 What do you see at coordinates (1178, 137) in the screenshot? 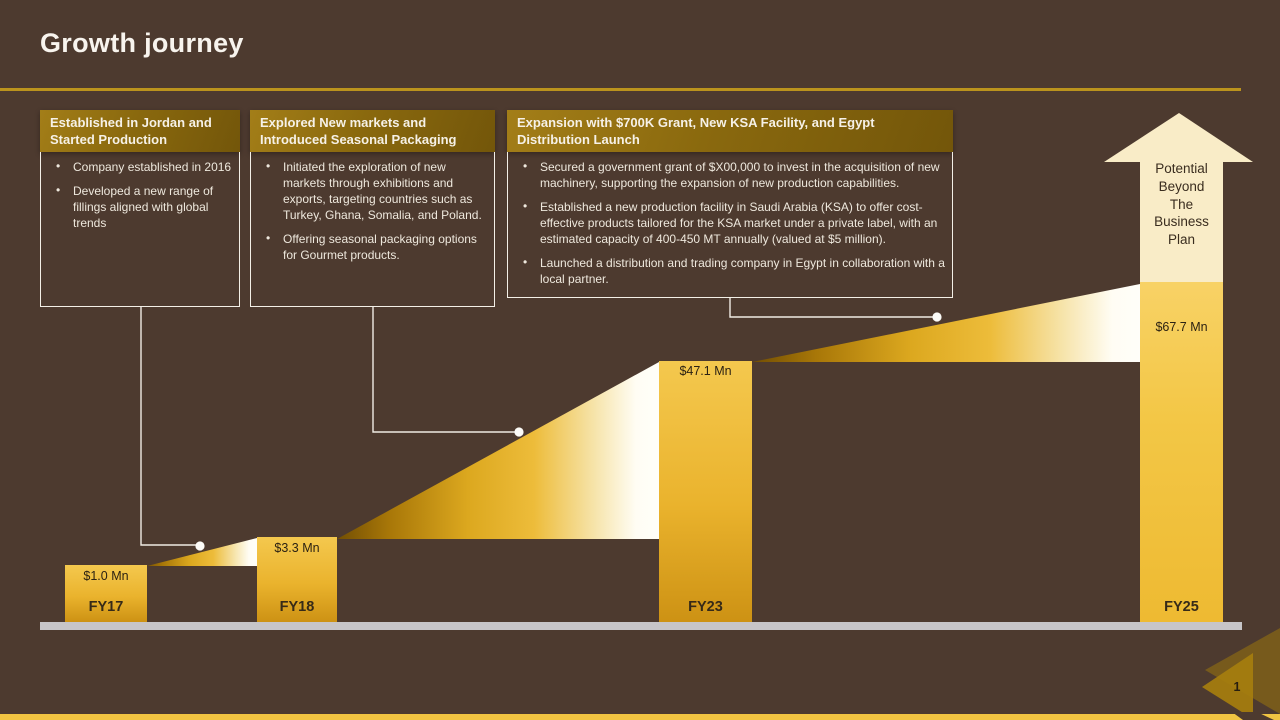
I see `growth-arrow-head` at bounding box center [1178, 137].